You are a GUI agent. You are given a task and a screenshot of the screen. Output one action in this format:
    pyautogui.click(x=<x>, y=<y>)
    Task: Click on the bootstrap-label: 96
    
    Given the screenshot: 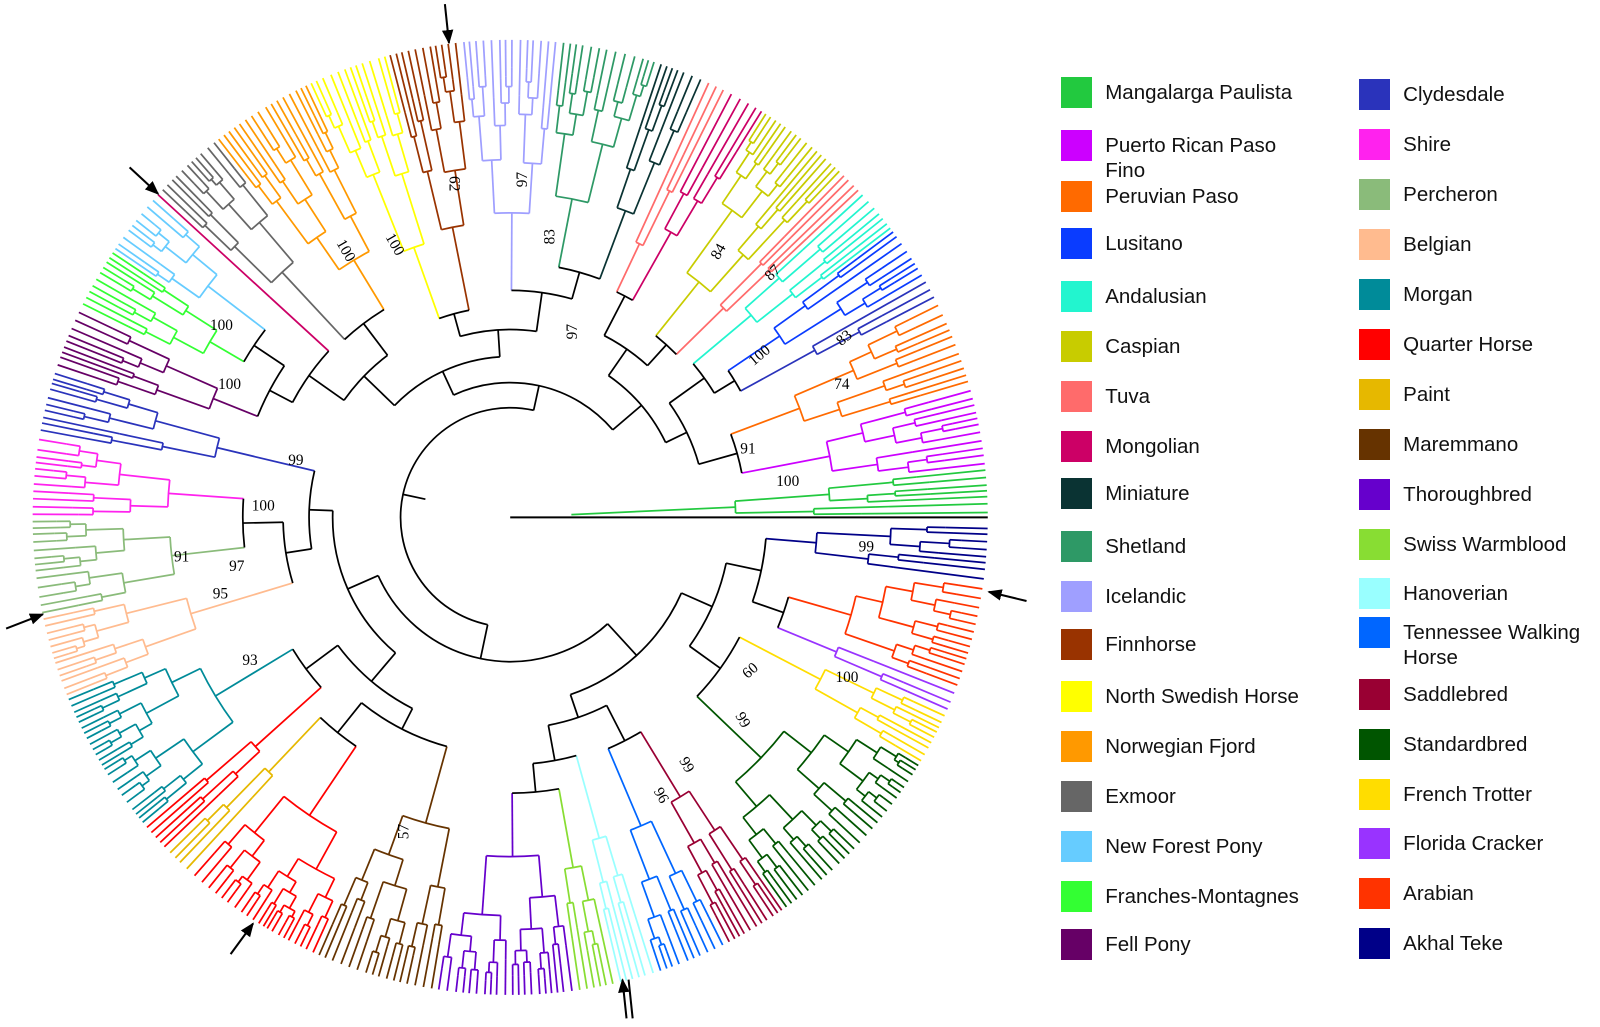 What is the action you would take?
    pyautogui.click(x=661, y=796)
    